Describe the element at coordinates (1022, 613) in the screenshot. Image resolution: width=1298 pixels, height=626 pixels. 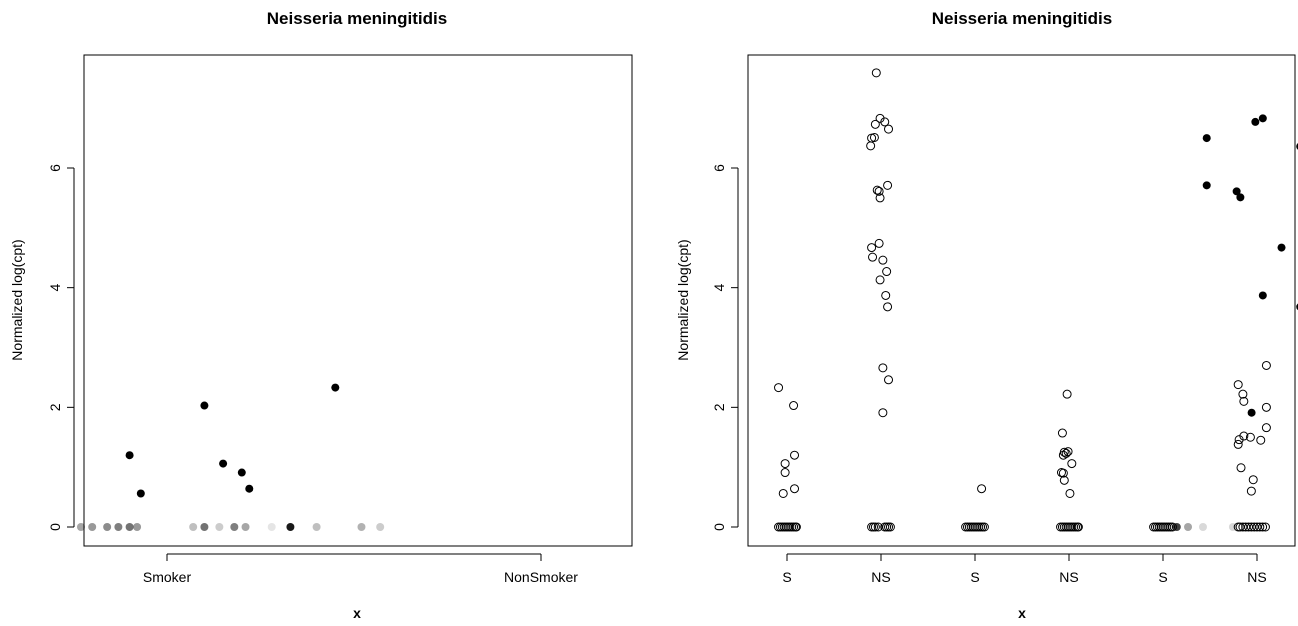
I see `right-x-axis-label: x` at that location.